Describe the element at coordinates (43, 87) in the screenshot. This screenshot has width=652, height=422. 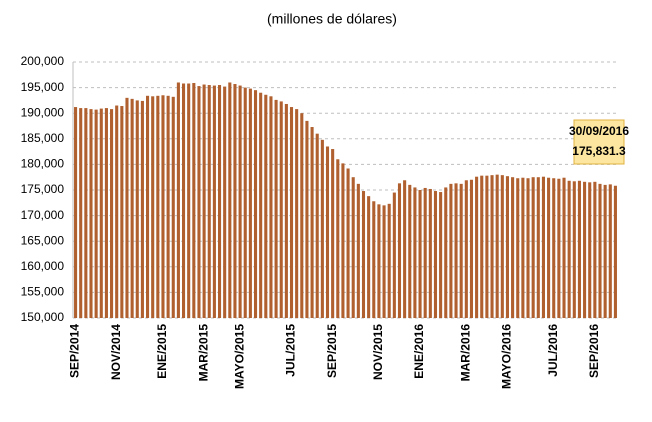
I see `y-tick-label: 195,000` at that location.